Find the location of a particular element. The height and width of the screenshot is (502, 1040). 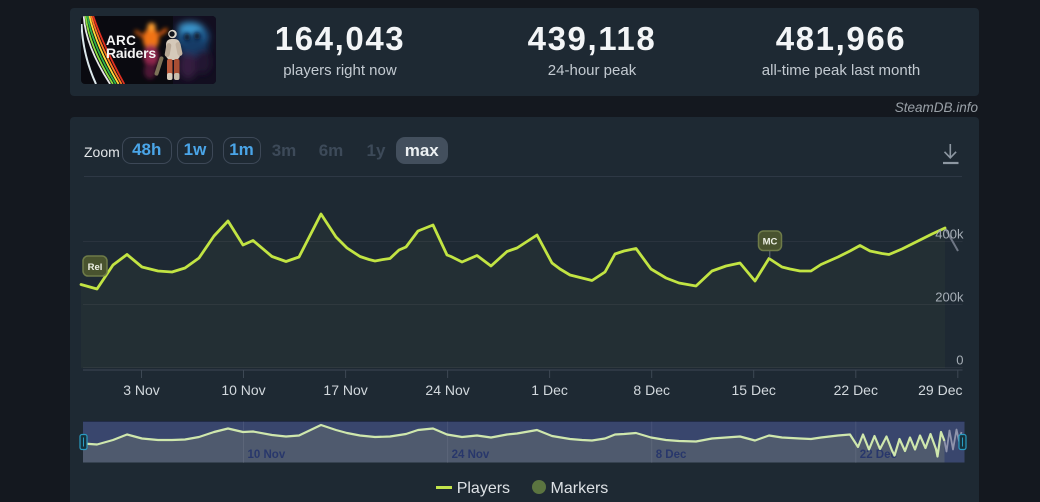

svg-text: 15 Dec is located at coordinates (754, 390).